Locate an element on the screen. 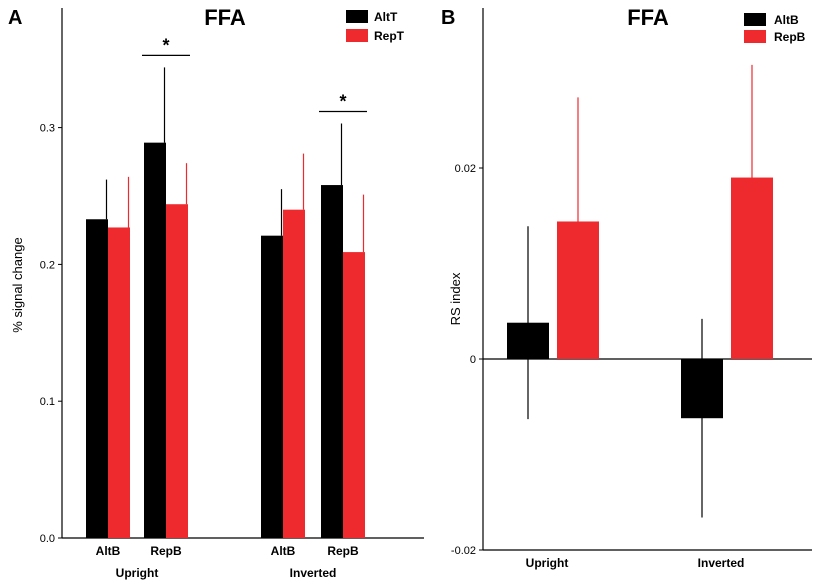 Image resolution: width=813 pixels, height=585 pixels. legend-label-repb: RepB is located at coordinates (790, 37).